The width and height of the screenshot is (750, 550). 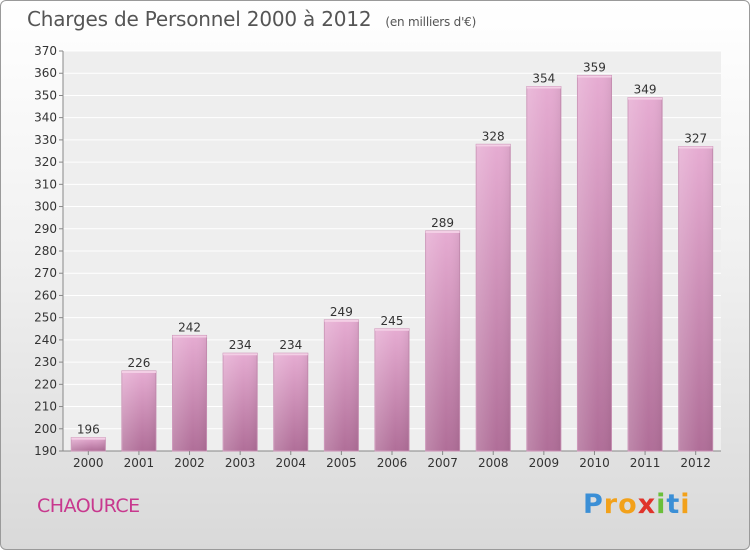 What do you see at coordinates (45, 251) in the screenshot?
I see `y-tick-label: 280` at bounding box center [45, 251].